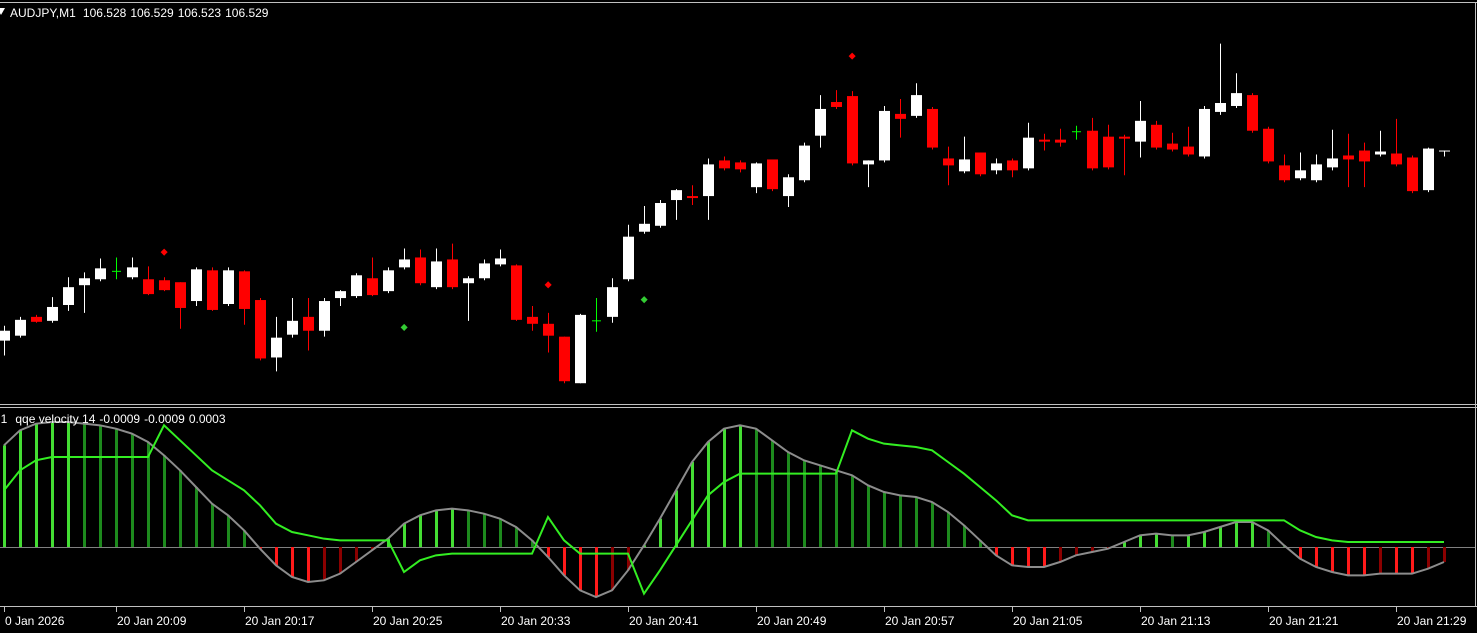 The image size is (1477, 633). Describe the element at coordinates (536, 621) in the screenshot. I see `x-tick-label: 20 Jan 20:33` at that location.